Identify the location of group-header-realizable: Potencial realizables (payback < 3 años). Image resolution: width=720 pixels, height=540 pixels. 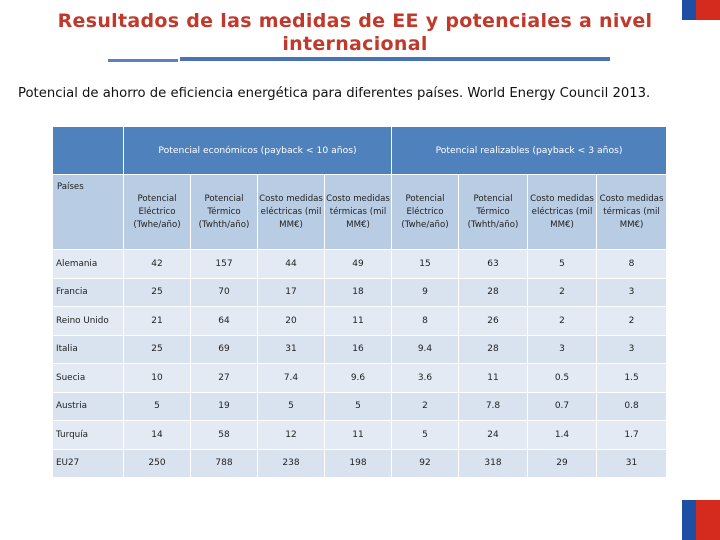
(529, 150).